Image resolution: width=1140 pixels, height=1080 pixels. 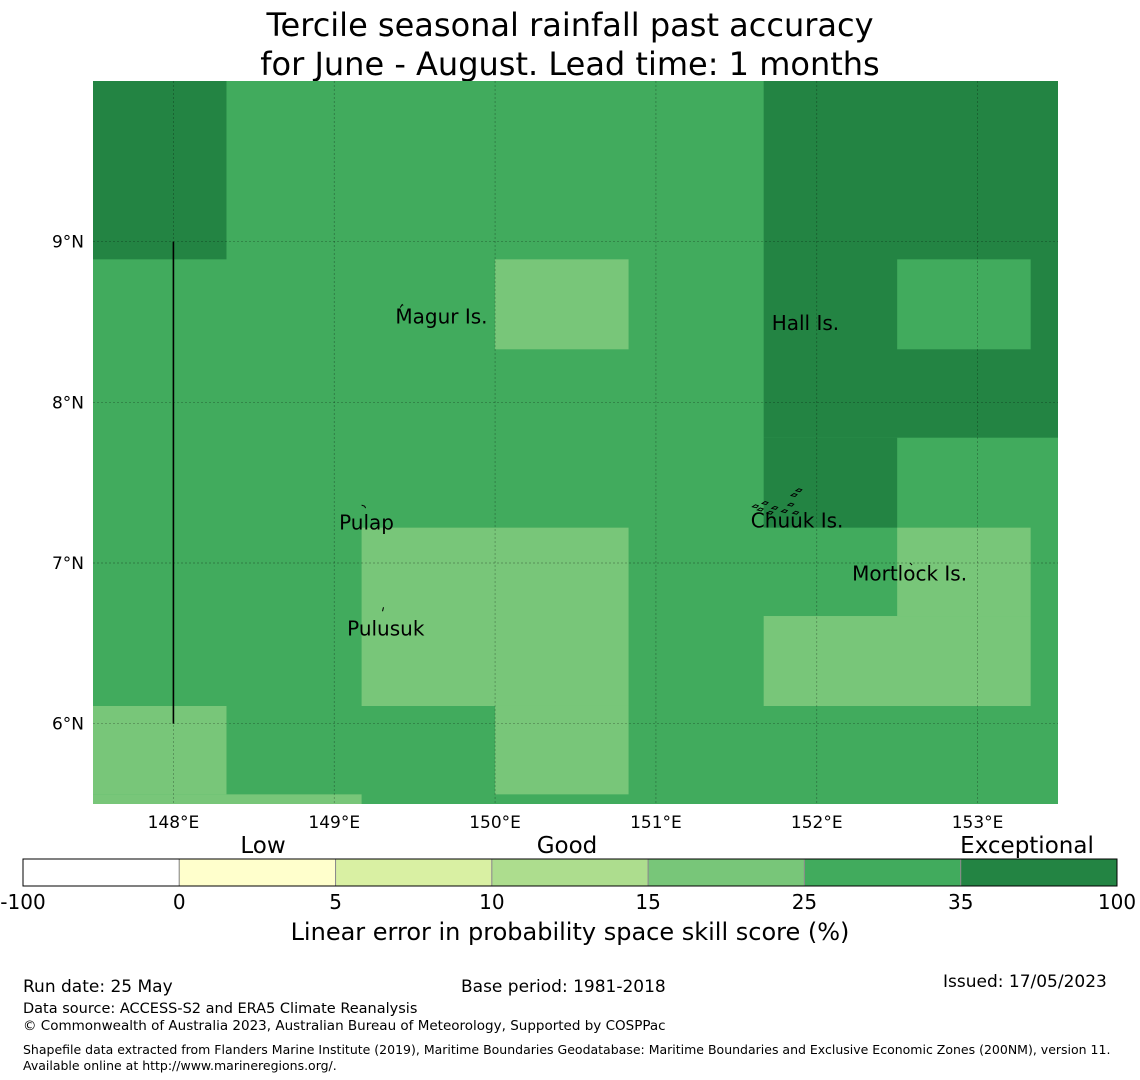 What do you see at coordinates (570, 25) in the screenshot?
I see `chart-title-line-1: Tercile seasonal rainfall past accuracy` at bounding box center [570, 25].